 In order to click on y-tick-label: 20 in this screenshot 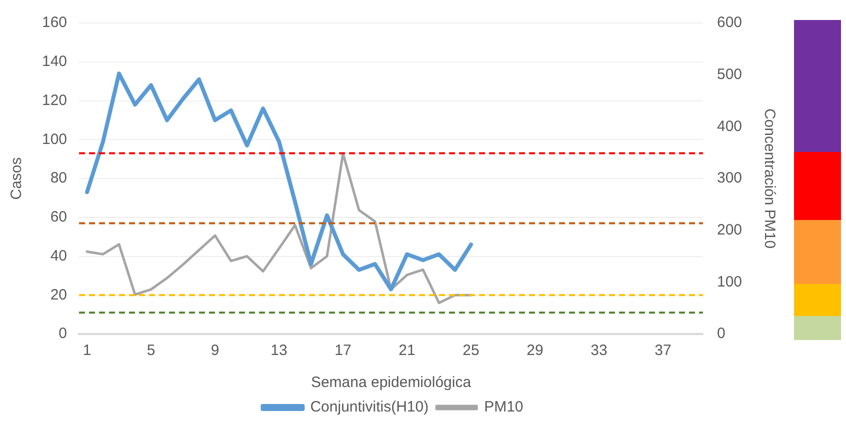, I will do `click(59, 295)`.